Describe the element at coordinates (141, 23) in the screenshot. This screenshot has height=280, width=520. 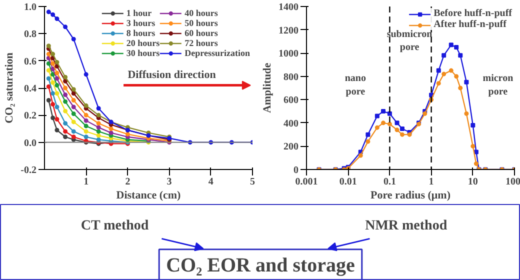
I see `legend-label: 3 hours` at that location.